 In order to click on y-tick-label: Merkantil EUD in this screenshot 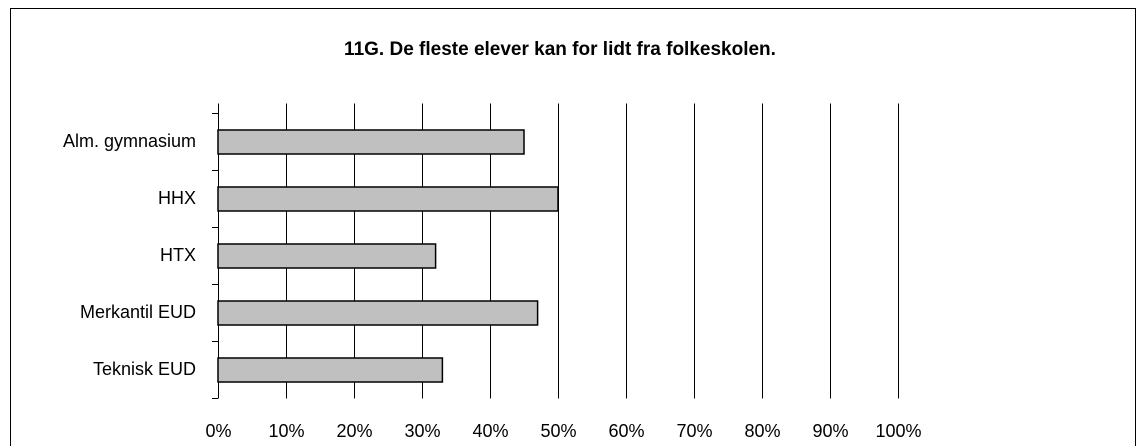, I will do `click(138, 312)`.